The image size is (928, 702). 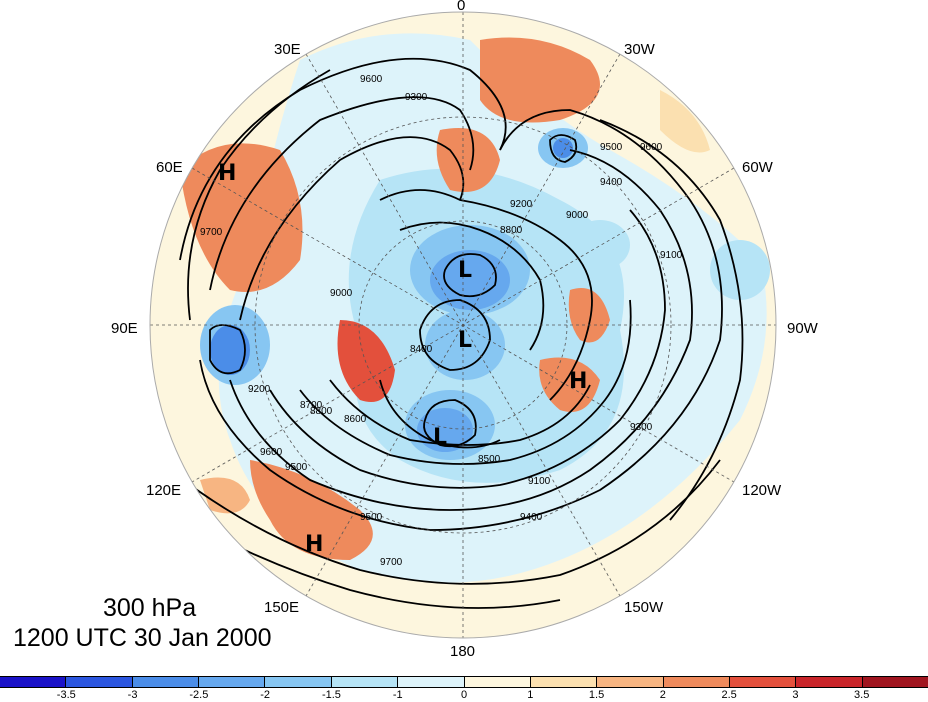 What do you see at coordinates (729, 695) in the screenshot?
I see `colorbar-tick-label: 2.5` at bounding box center [729, 695].